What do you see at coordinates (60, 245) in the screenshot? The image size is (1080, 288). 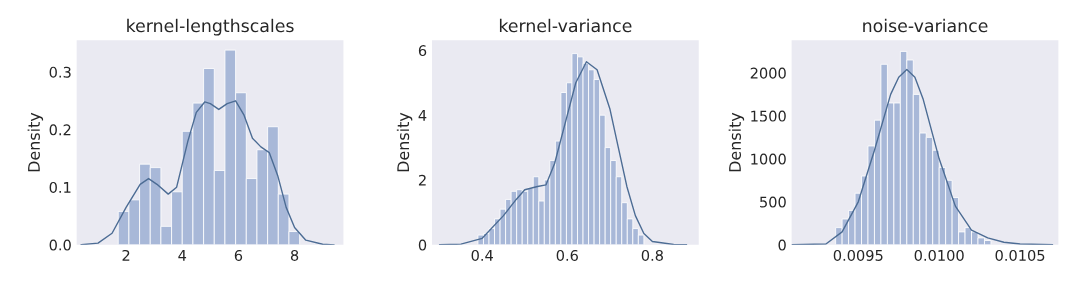 I see `y-tick-label: 0.0` at bounding box center [60, 245].